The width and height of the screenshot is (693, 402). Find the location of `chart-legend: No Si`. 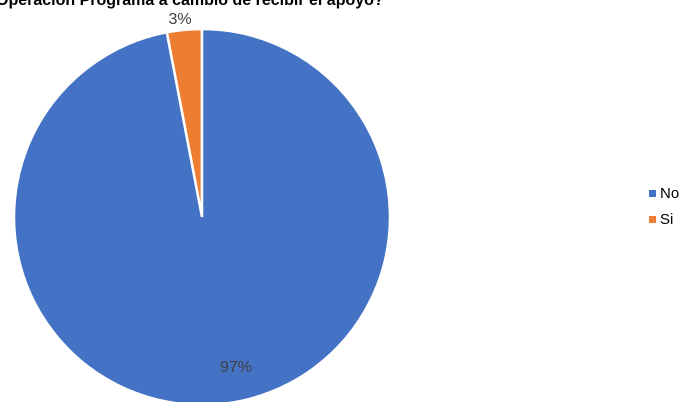

chart-legend: No Si is located at coordinates (664, 206).